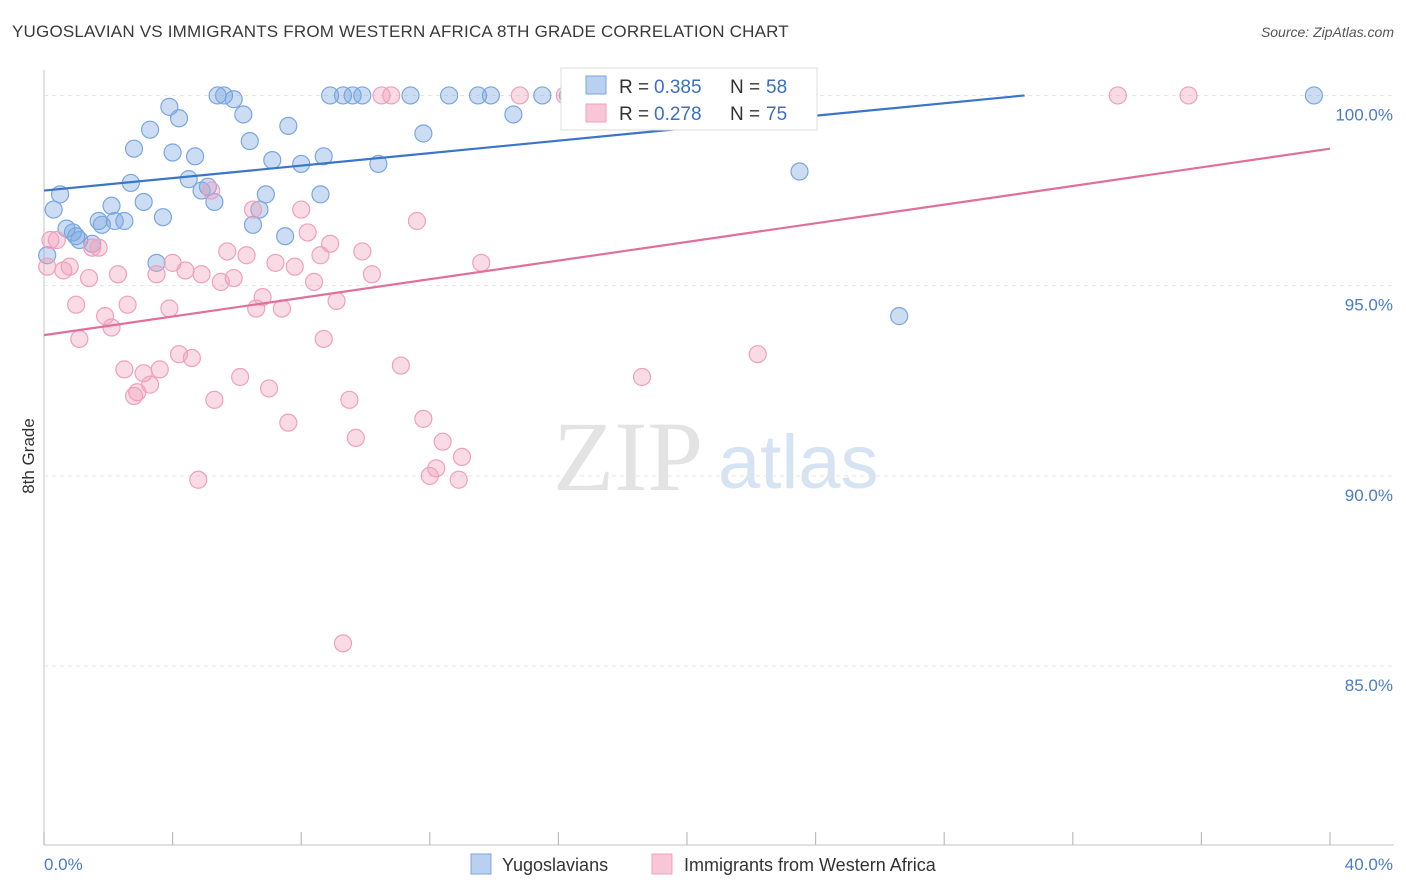 The width and height of the screenshot is (1406, 892). Describe the element at coordinates (596, 85) in the screenshot. I see `legend-swatch-yugoslavians` at that location.